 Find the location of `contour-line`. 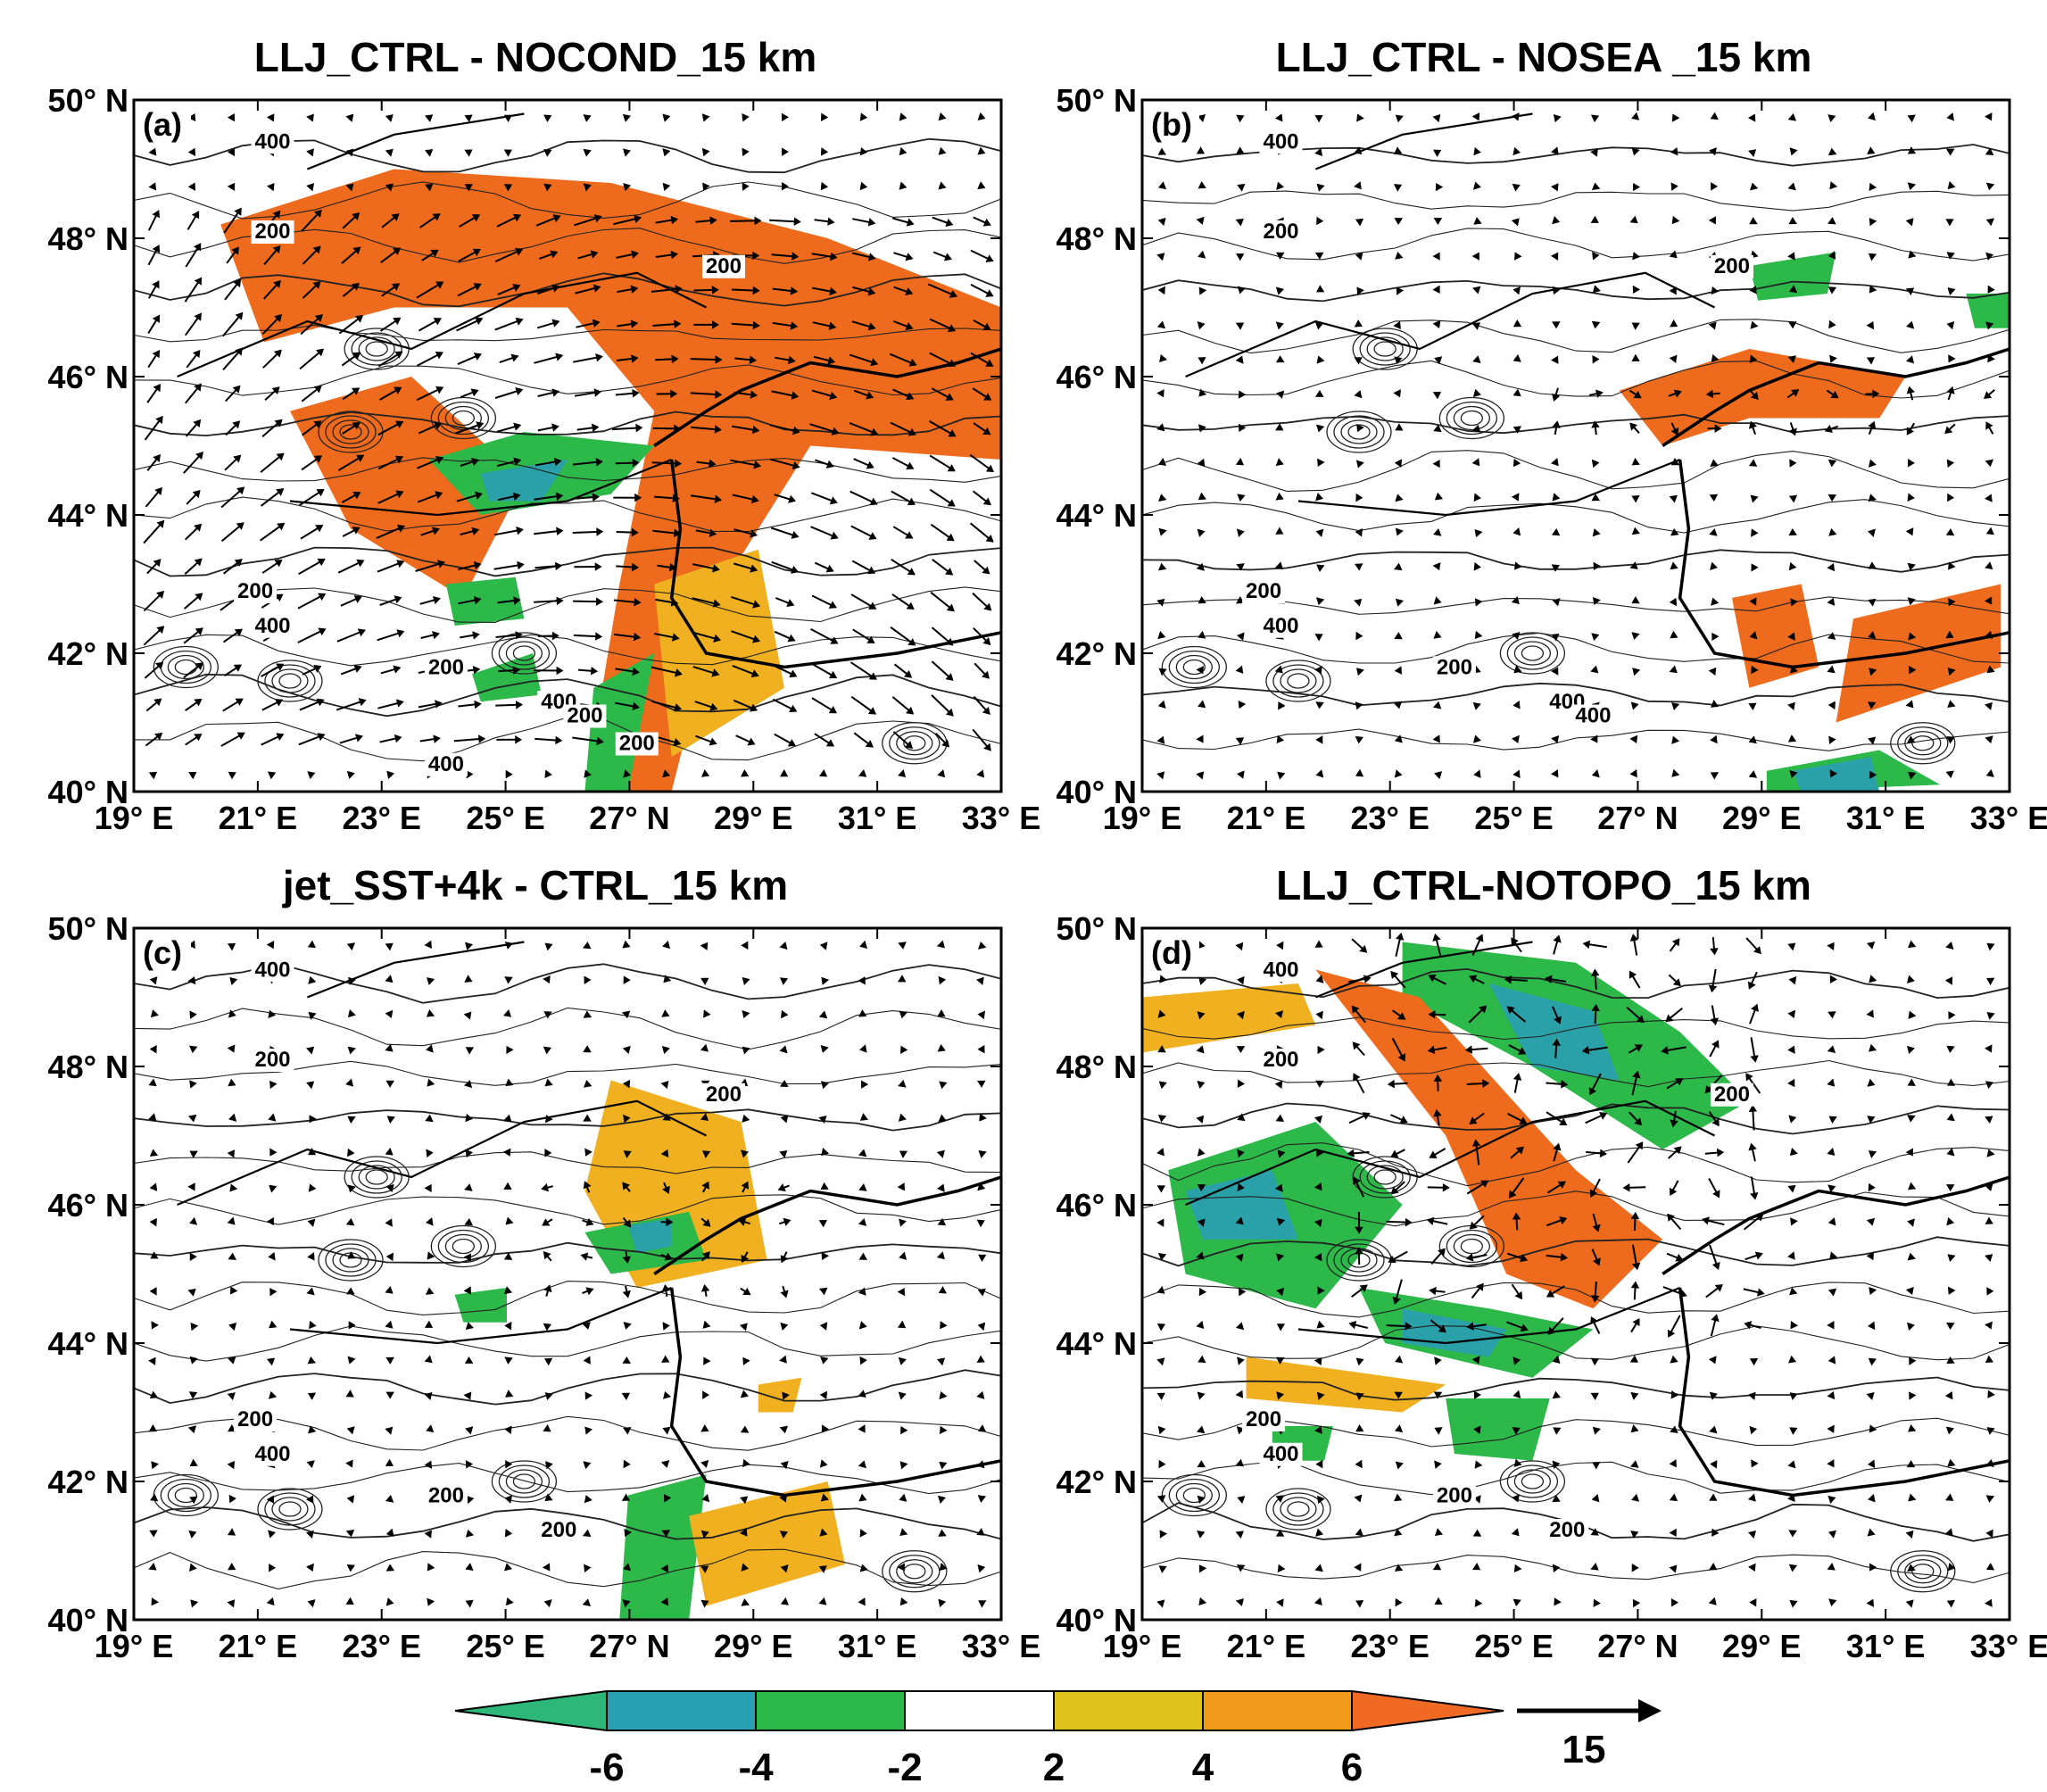

contour-line is located at coordinates (1576, 1300).